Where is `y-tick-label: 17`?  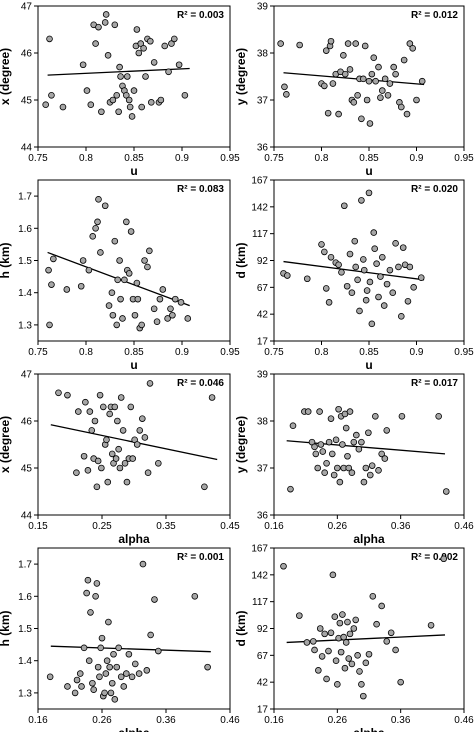
y-tick-label: 17 is located at coordinates (263, 710).